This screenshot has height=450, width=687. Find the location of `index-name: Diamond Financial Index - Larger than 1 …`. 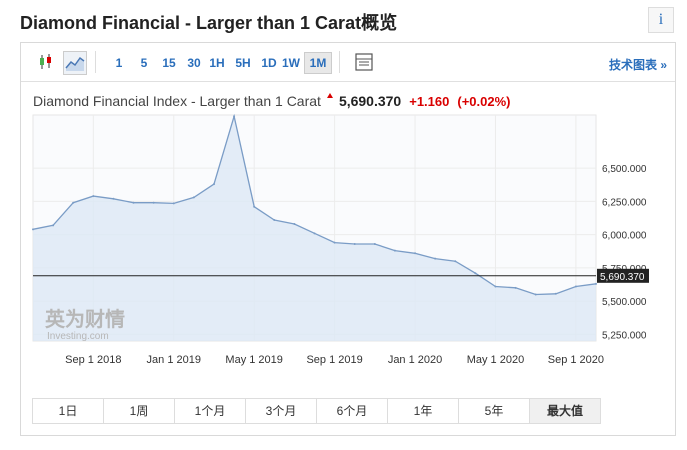

index-name: Diamond Financial Index - Larger than 1 … is located at coordinates (177, 101).